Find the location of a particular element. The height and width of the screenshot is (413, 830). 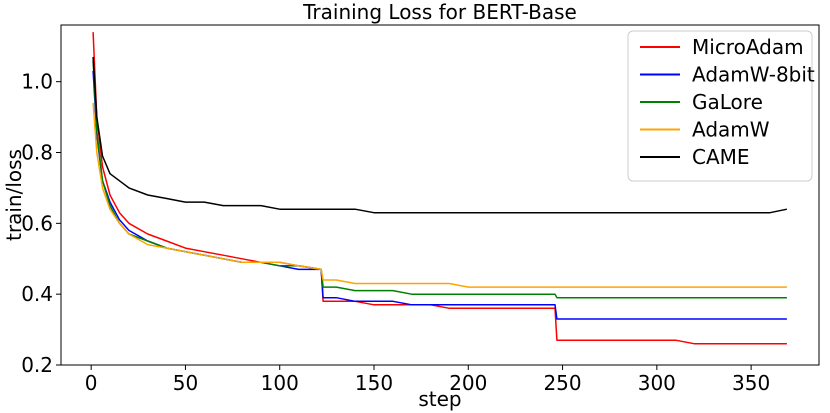

legend-label: AdamW-8bit is located at coordinates (753, 75).